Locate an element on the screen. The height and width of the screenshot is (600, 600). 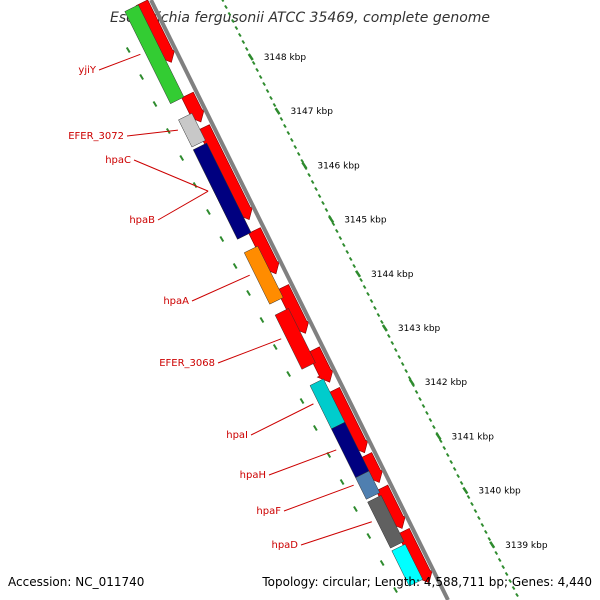
scale-label: 3139 kbp is located at coordinates (526, 546).